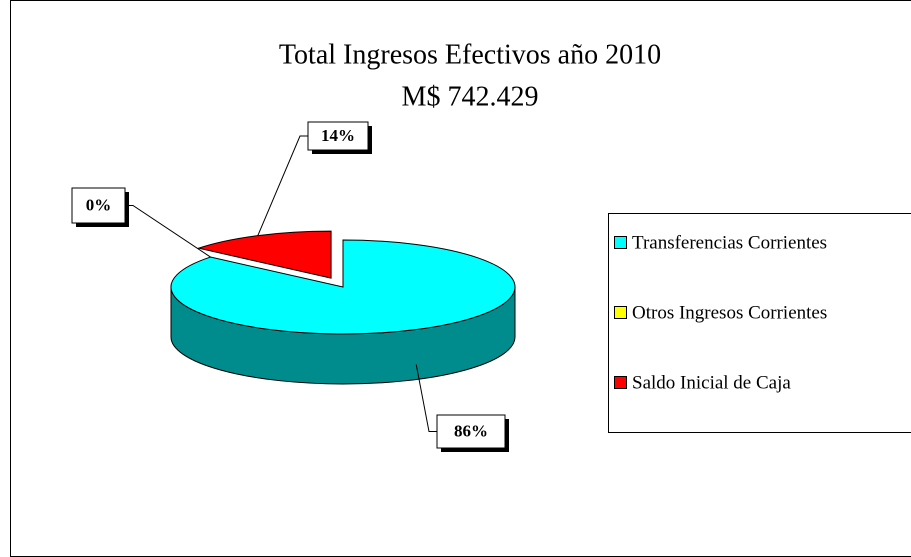 The height and width of the screenshot is (557, 911). I want to click on data-label: 86%, so click(471, 430).